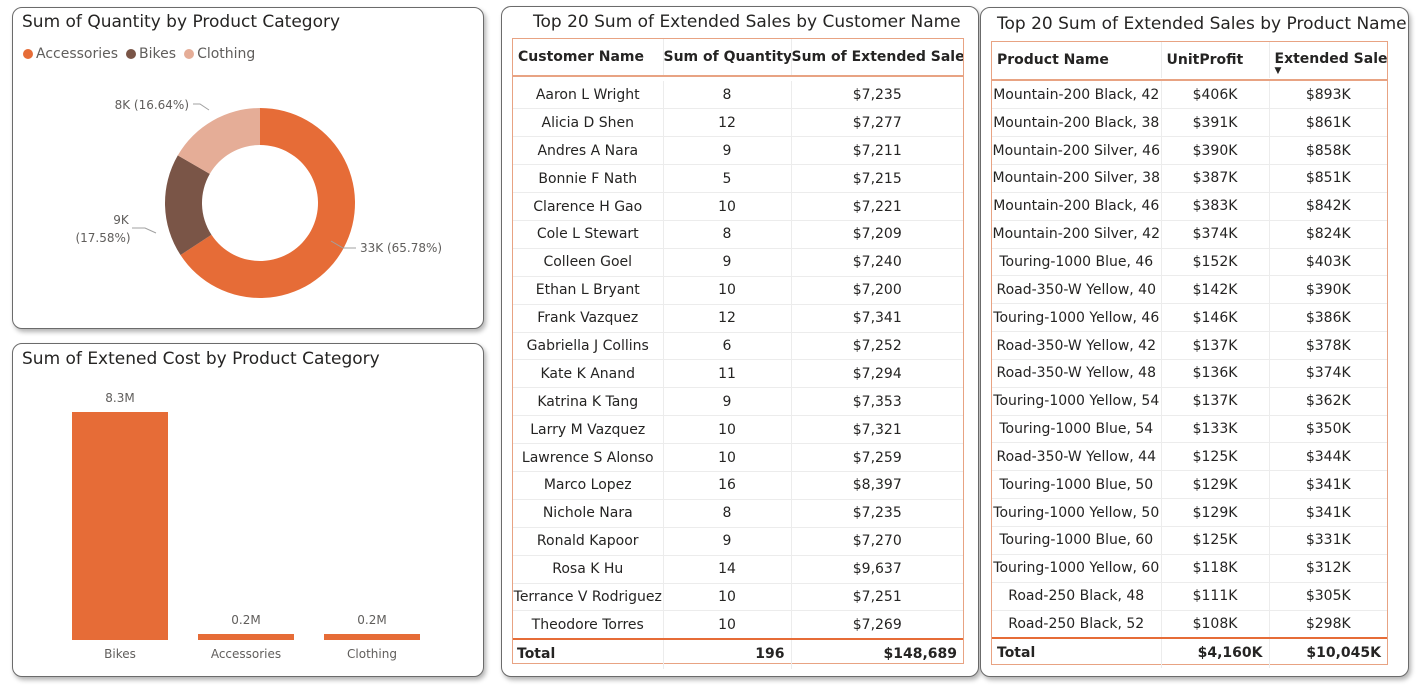 Image resolution: width=1421 pixels, height=694 pixels. I want to click on legend-dot-clothing, so click(189, 54).